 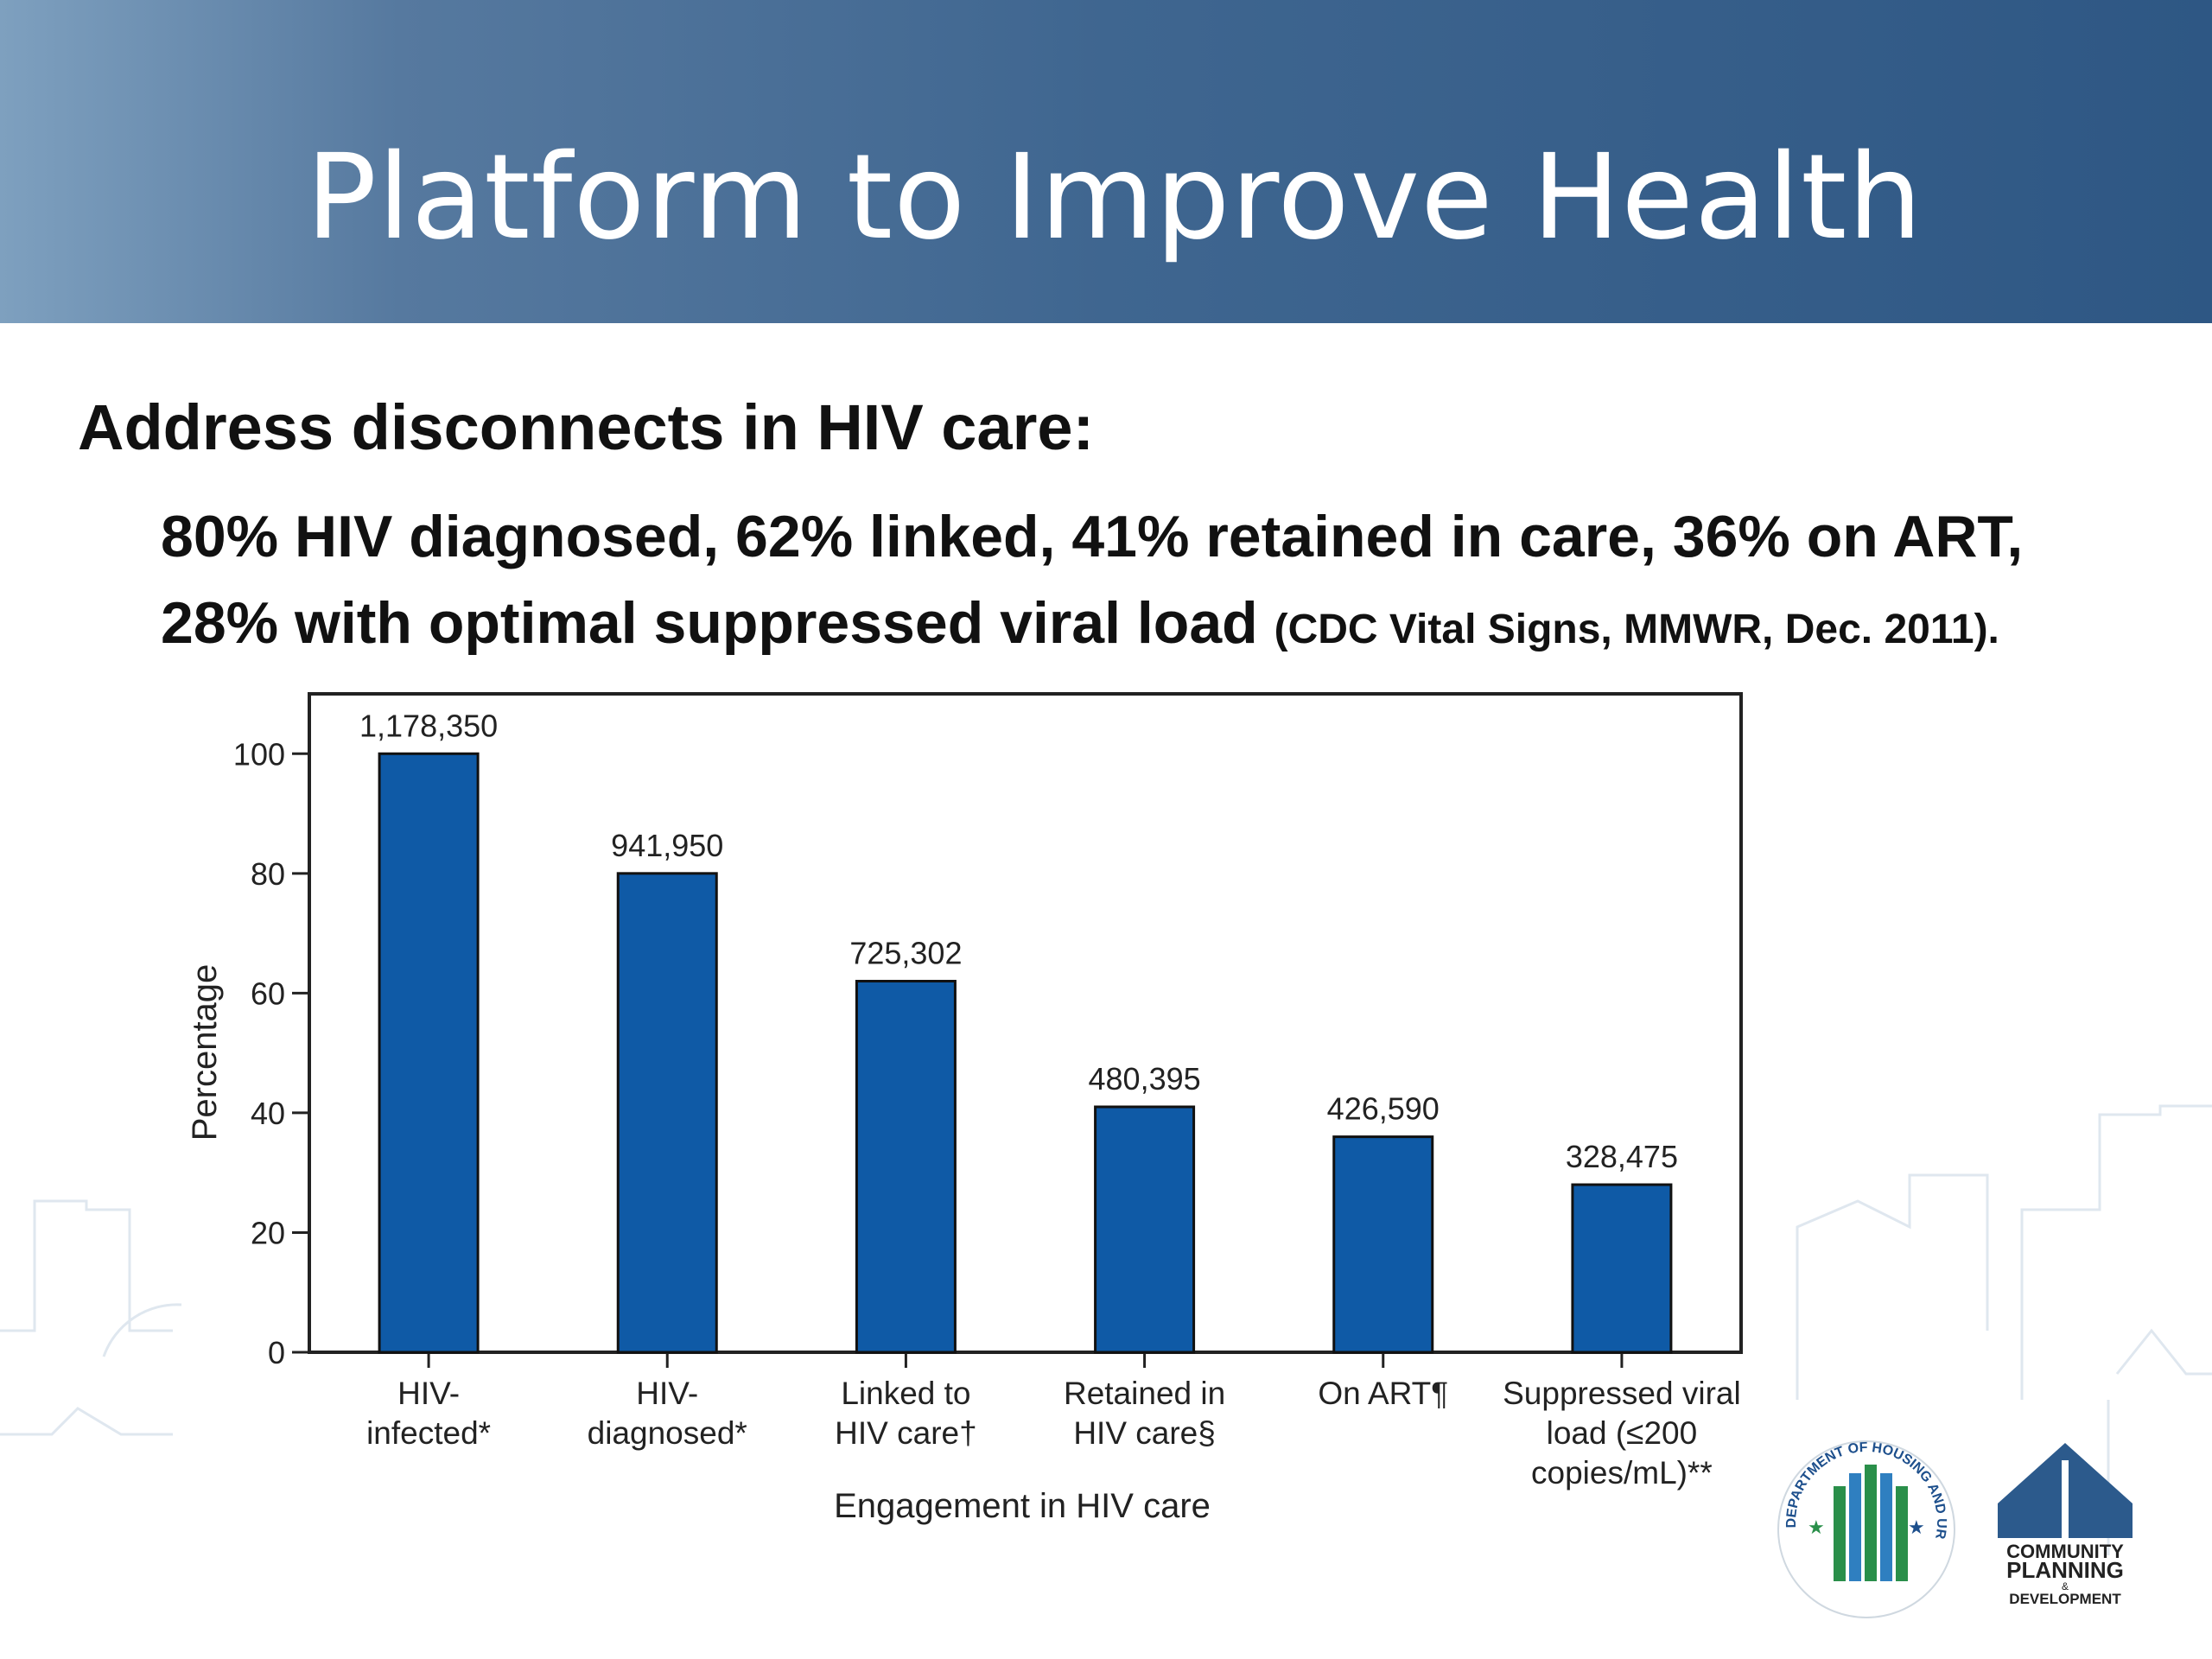 I want to click on bar-data-label: 725,302, so click(x=905, y=953).